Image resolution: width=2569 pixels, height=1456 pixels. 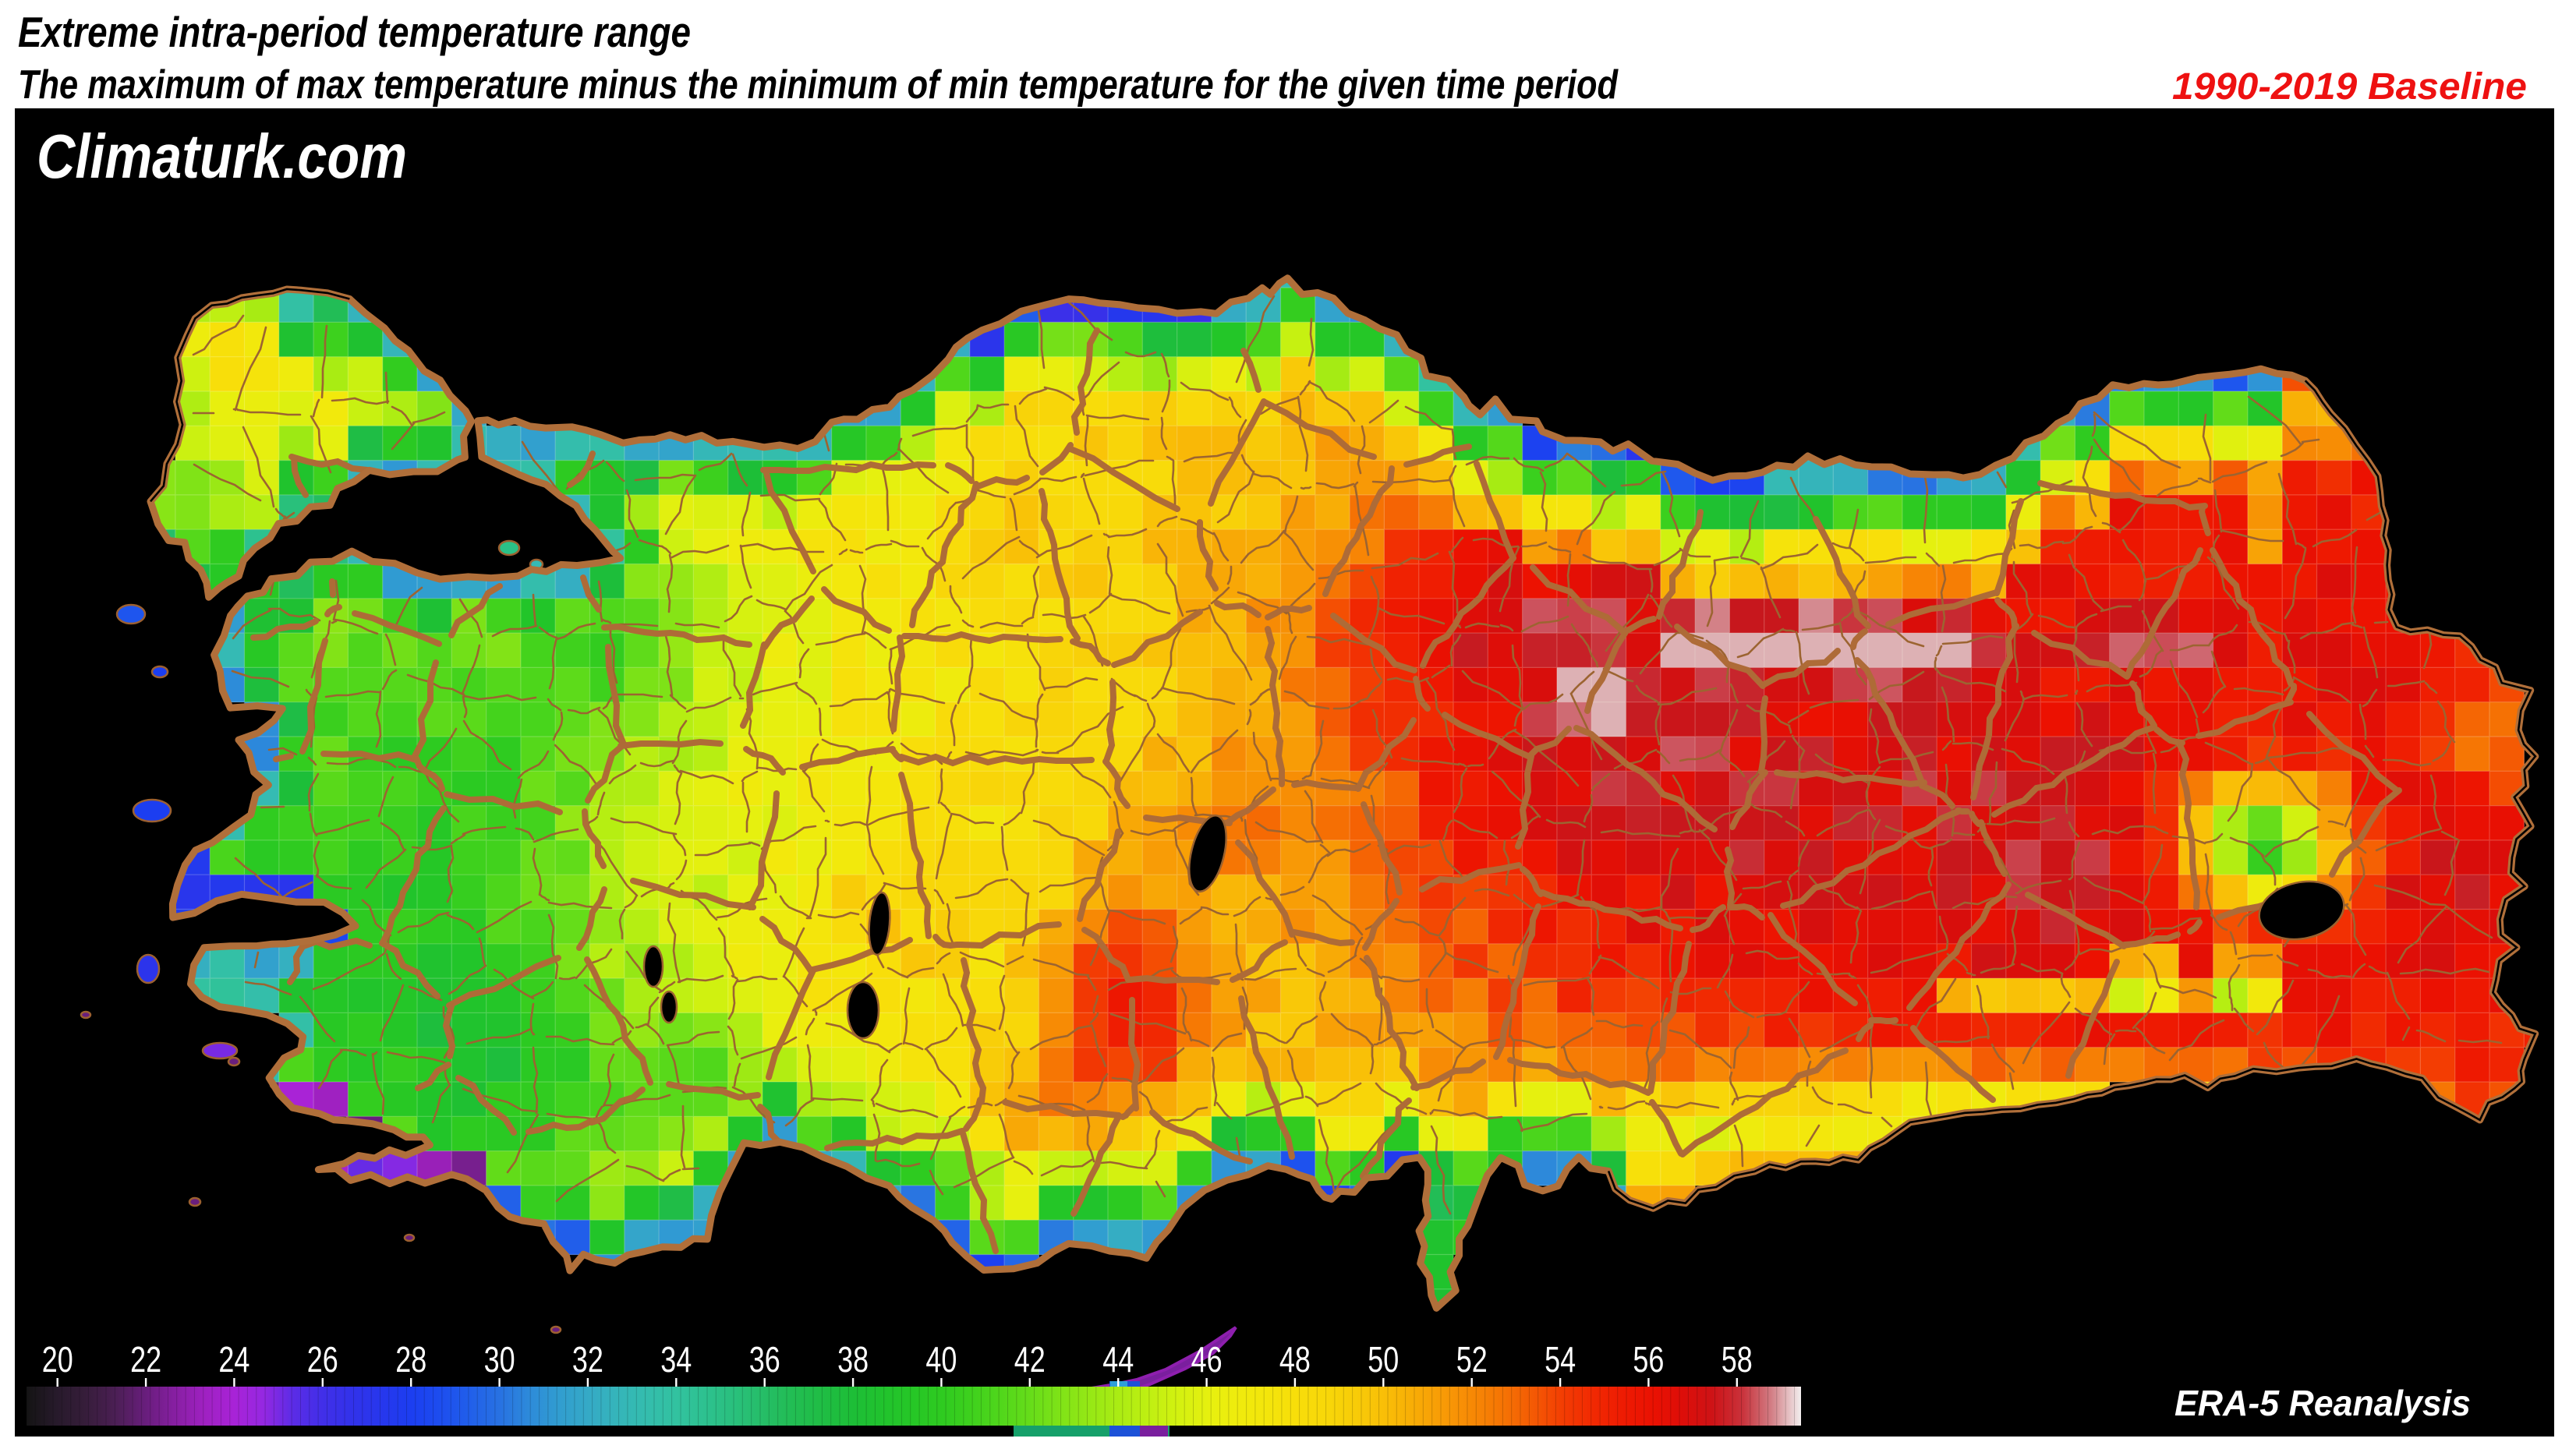 I want to click on svg-text: 30, so click(x=499, y=1359).